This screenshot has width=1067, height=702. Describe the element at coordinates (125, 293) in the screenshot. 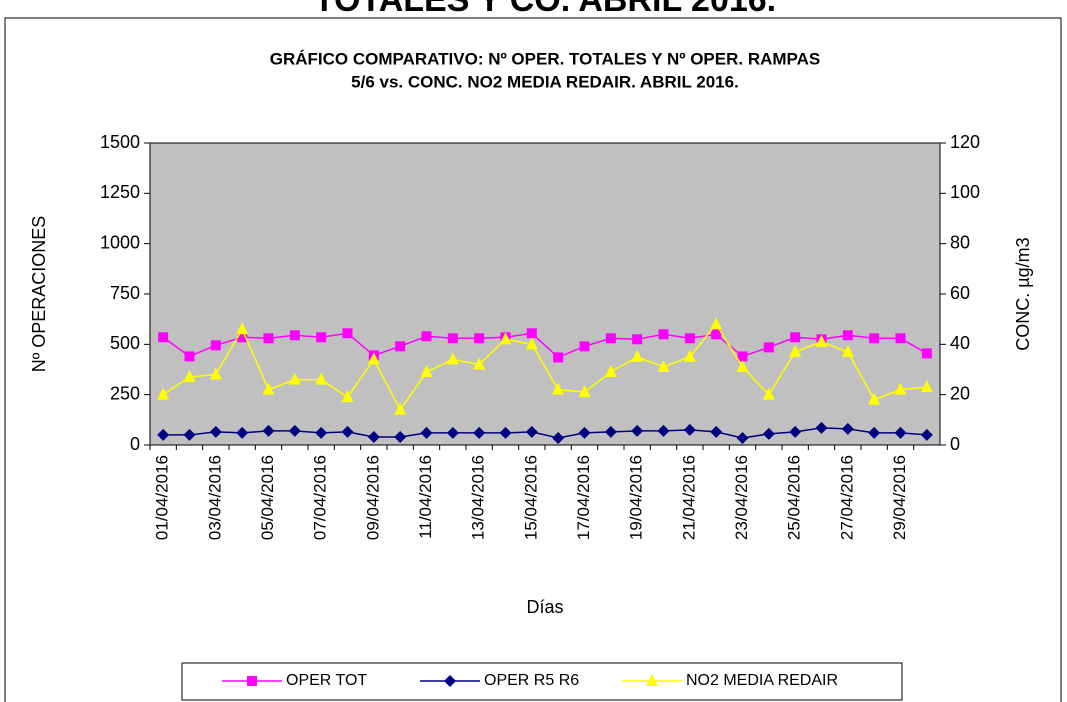

I see `y-tick-label: 750` at that location.